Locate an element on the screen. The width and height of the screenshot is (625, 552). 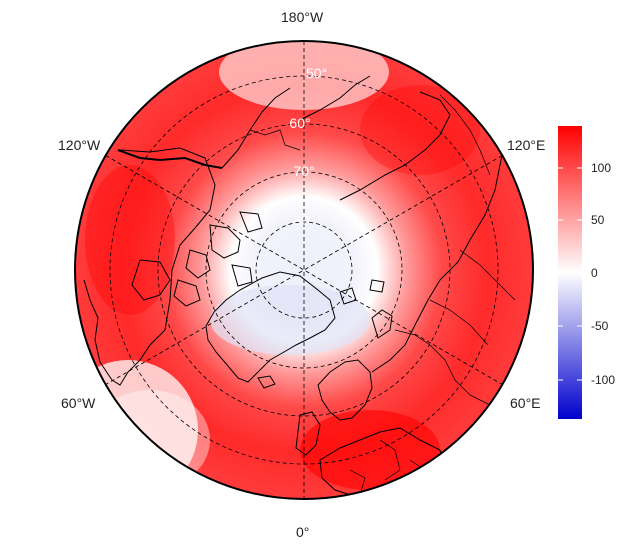
bering-strait is located at coordinates (335, 98).